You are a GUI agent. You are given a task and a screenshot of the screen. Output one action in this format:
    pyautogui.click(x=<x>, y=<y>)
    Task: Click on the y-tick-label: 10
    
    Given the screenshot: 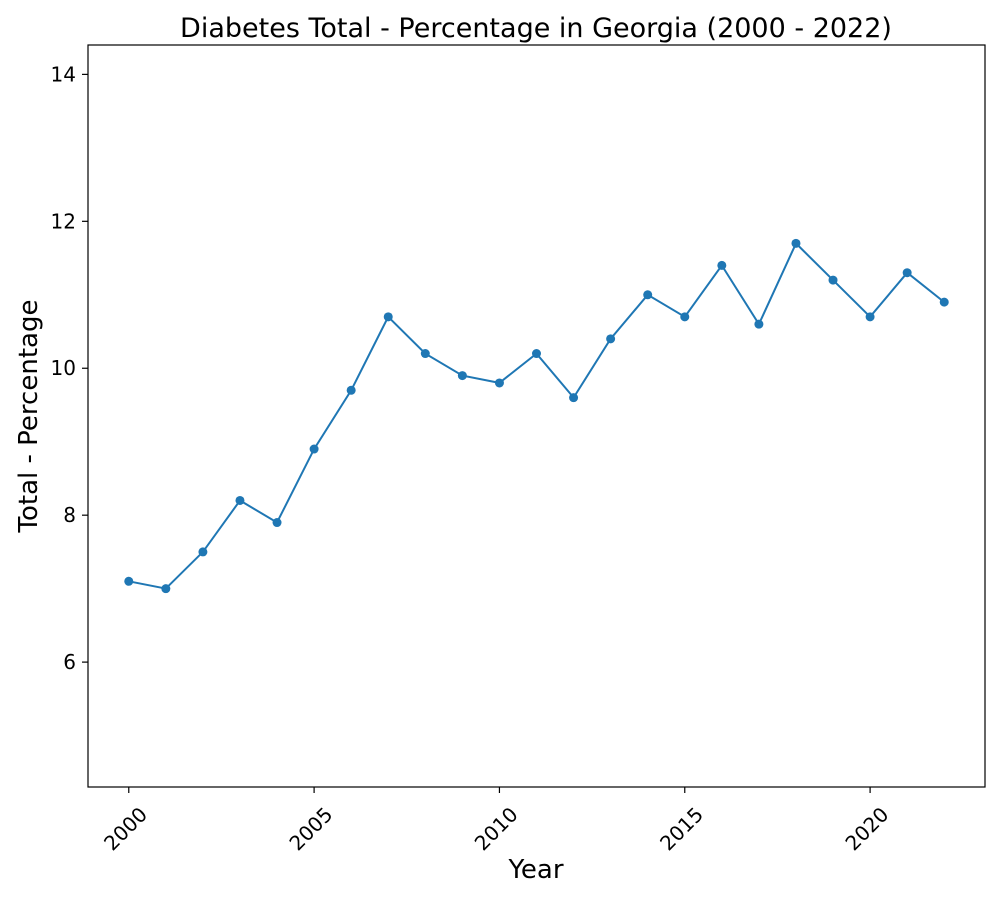 What is the action you would take?
    pyautogui.click(x=63, y=368)
    